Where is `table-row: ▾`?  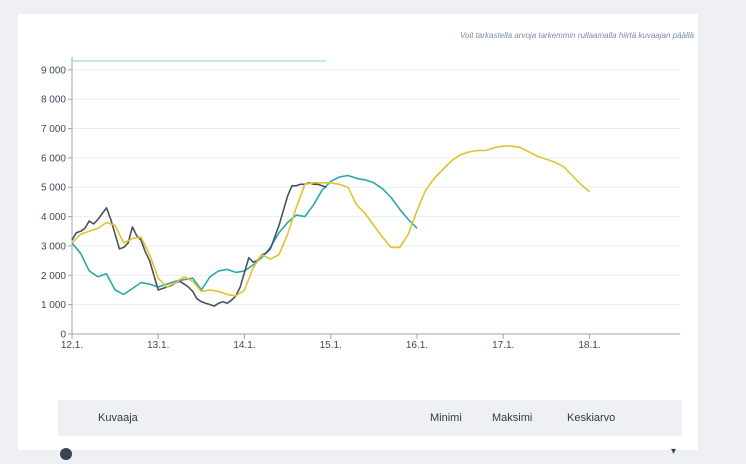 table-row: ▾ is located at coordinates (370, 455).